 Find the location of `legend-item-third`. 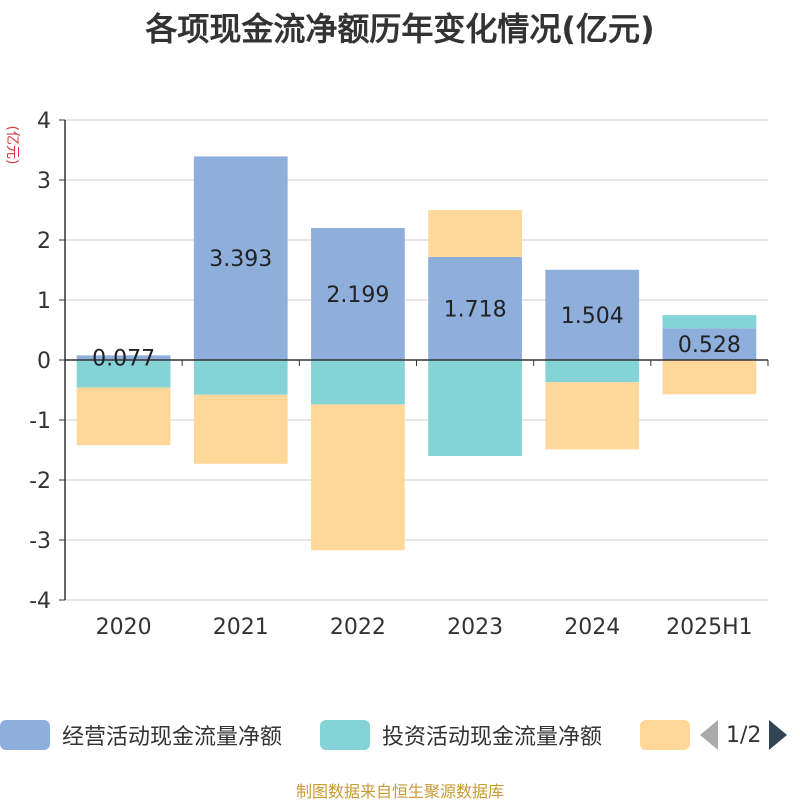

legend-item-third is located at coordinates (665, 735).